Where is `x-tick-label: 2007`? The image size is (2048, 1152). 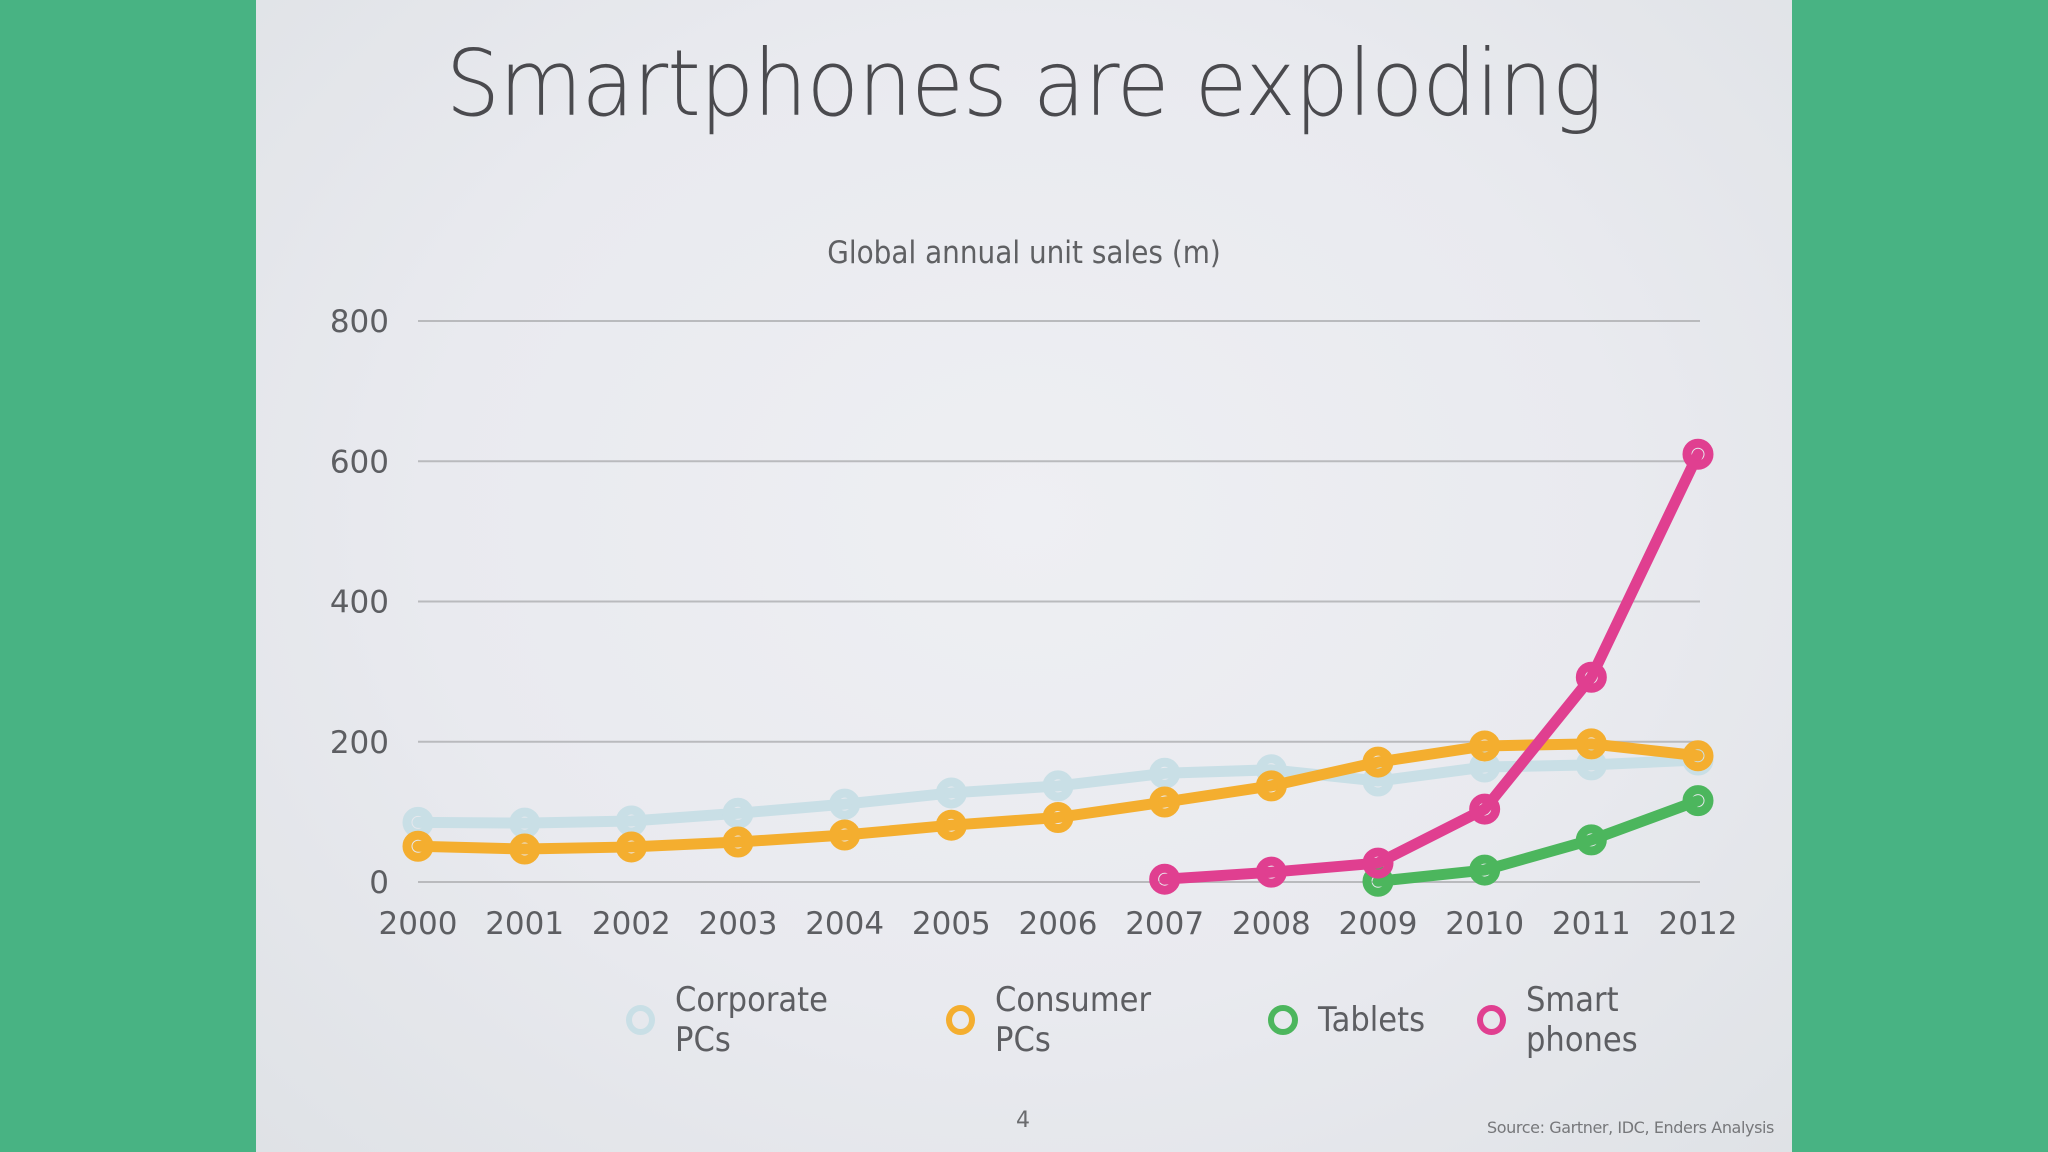
x-tick-label: 2007 is located at coordinates (1164, 924).